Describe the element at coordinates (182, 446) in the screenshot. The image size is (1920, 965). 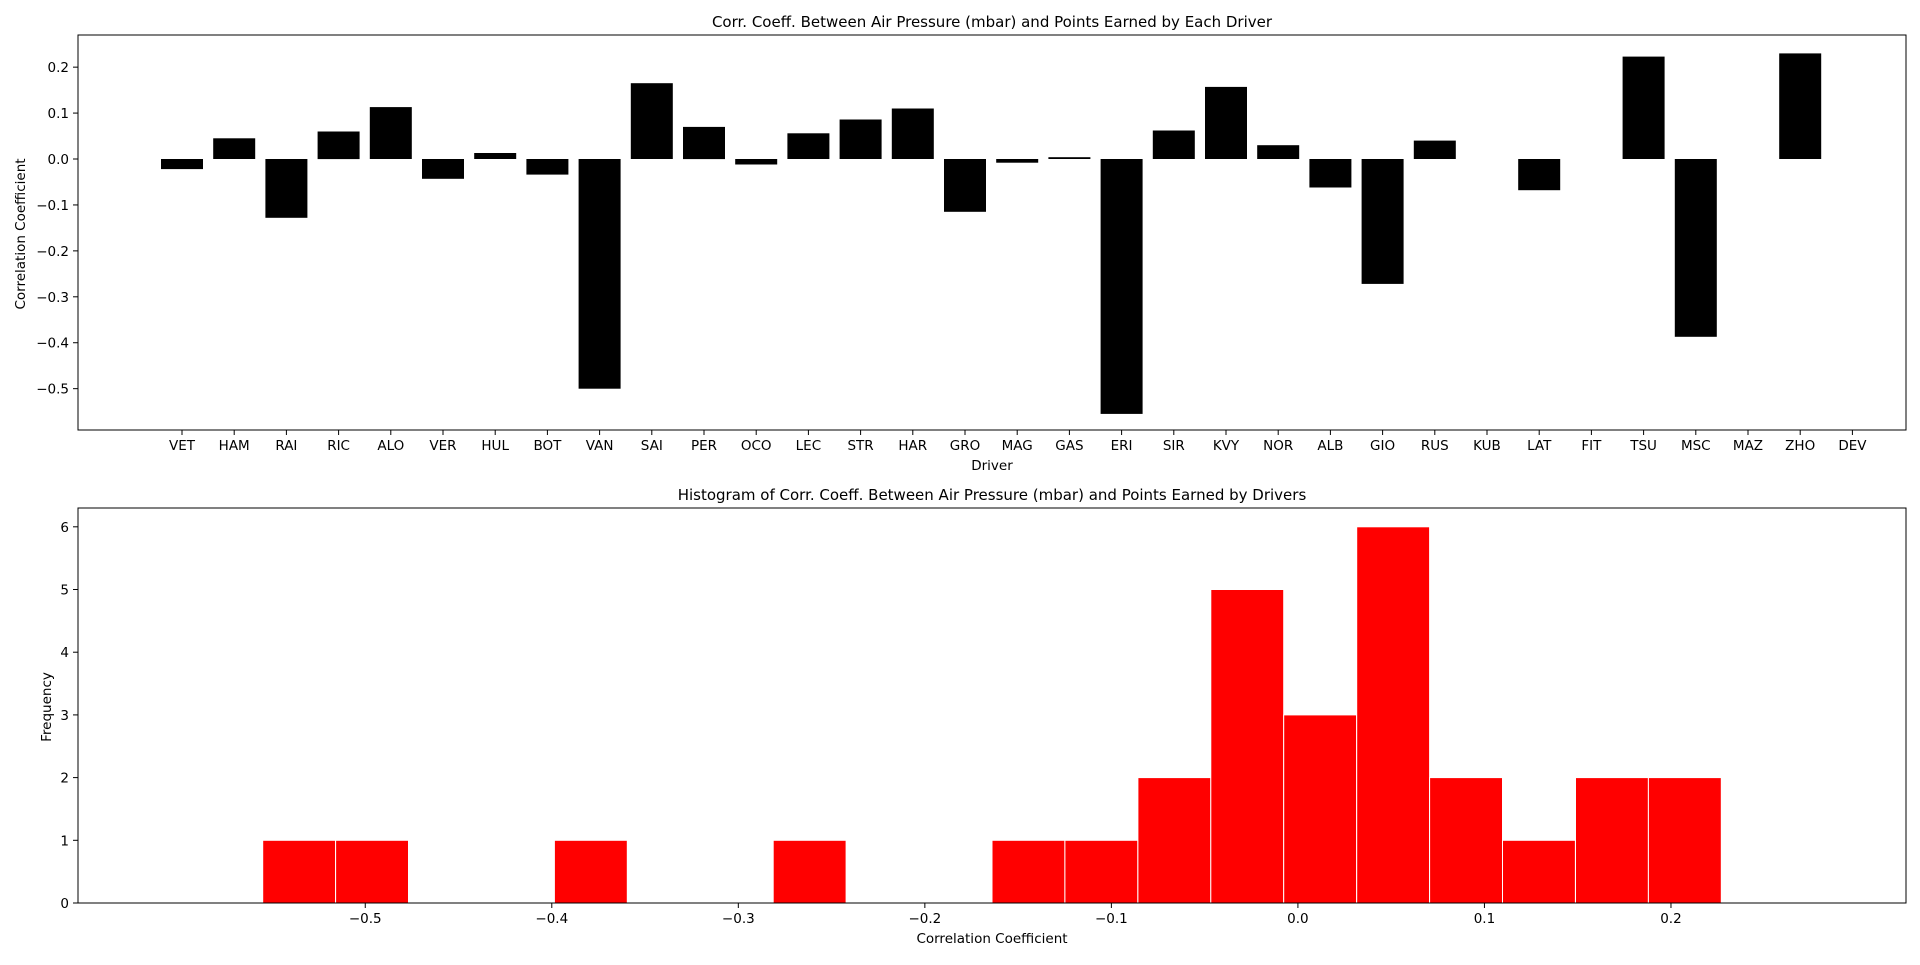
I see `bar-chart-x-tick-label-vet: VET` at that location.